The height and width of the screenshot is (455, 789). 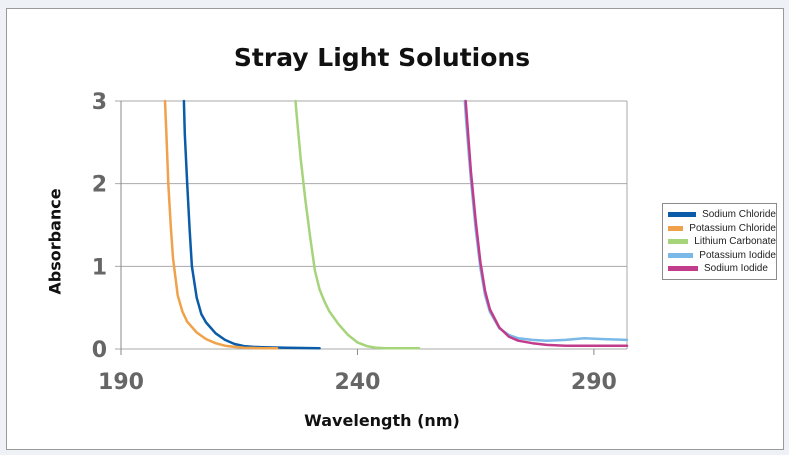 What do you see at coordinates (735, 242) in the screenshot?
I see `legend-label: Lithium Carbonate` at bounding box center [735, 242].